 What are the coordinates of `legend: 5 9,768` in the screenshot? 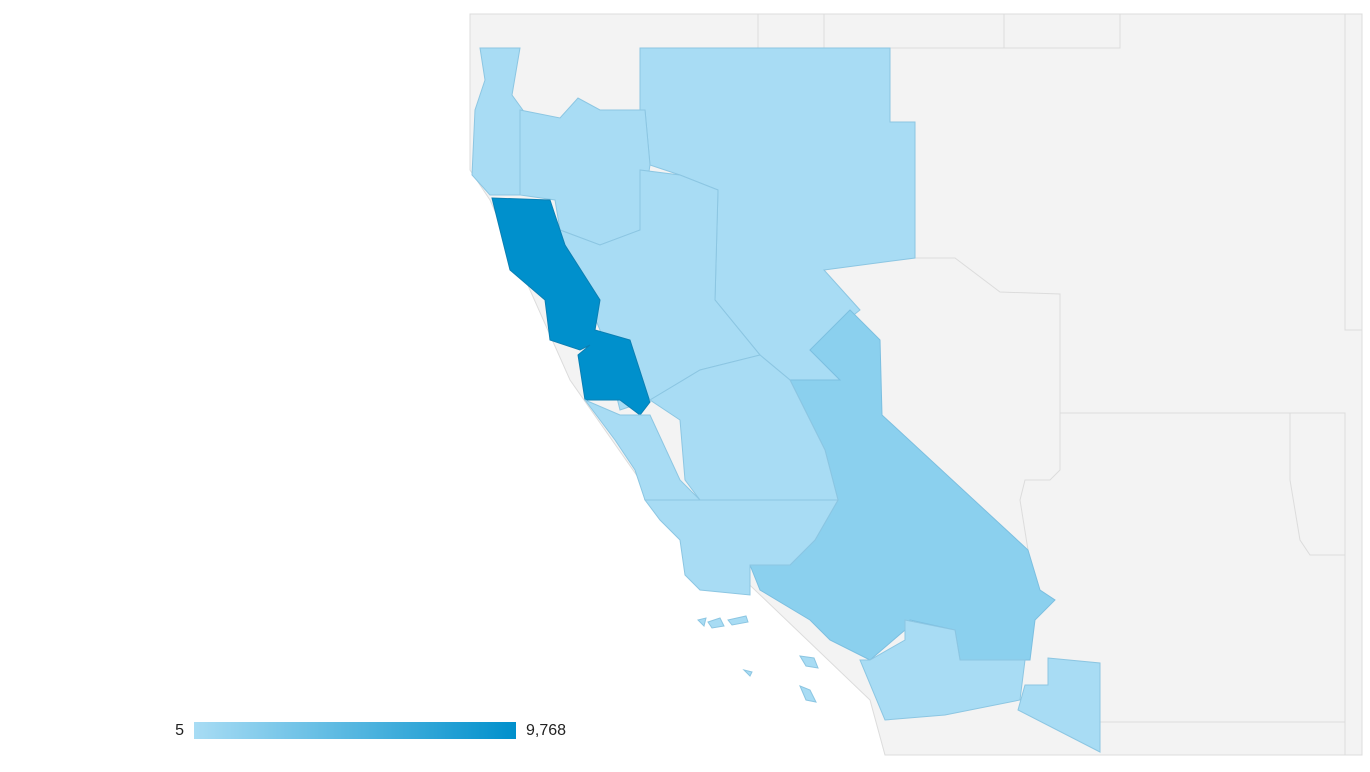 It's located at (370, 730).